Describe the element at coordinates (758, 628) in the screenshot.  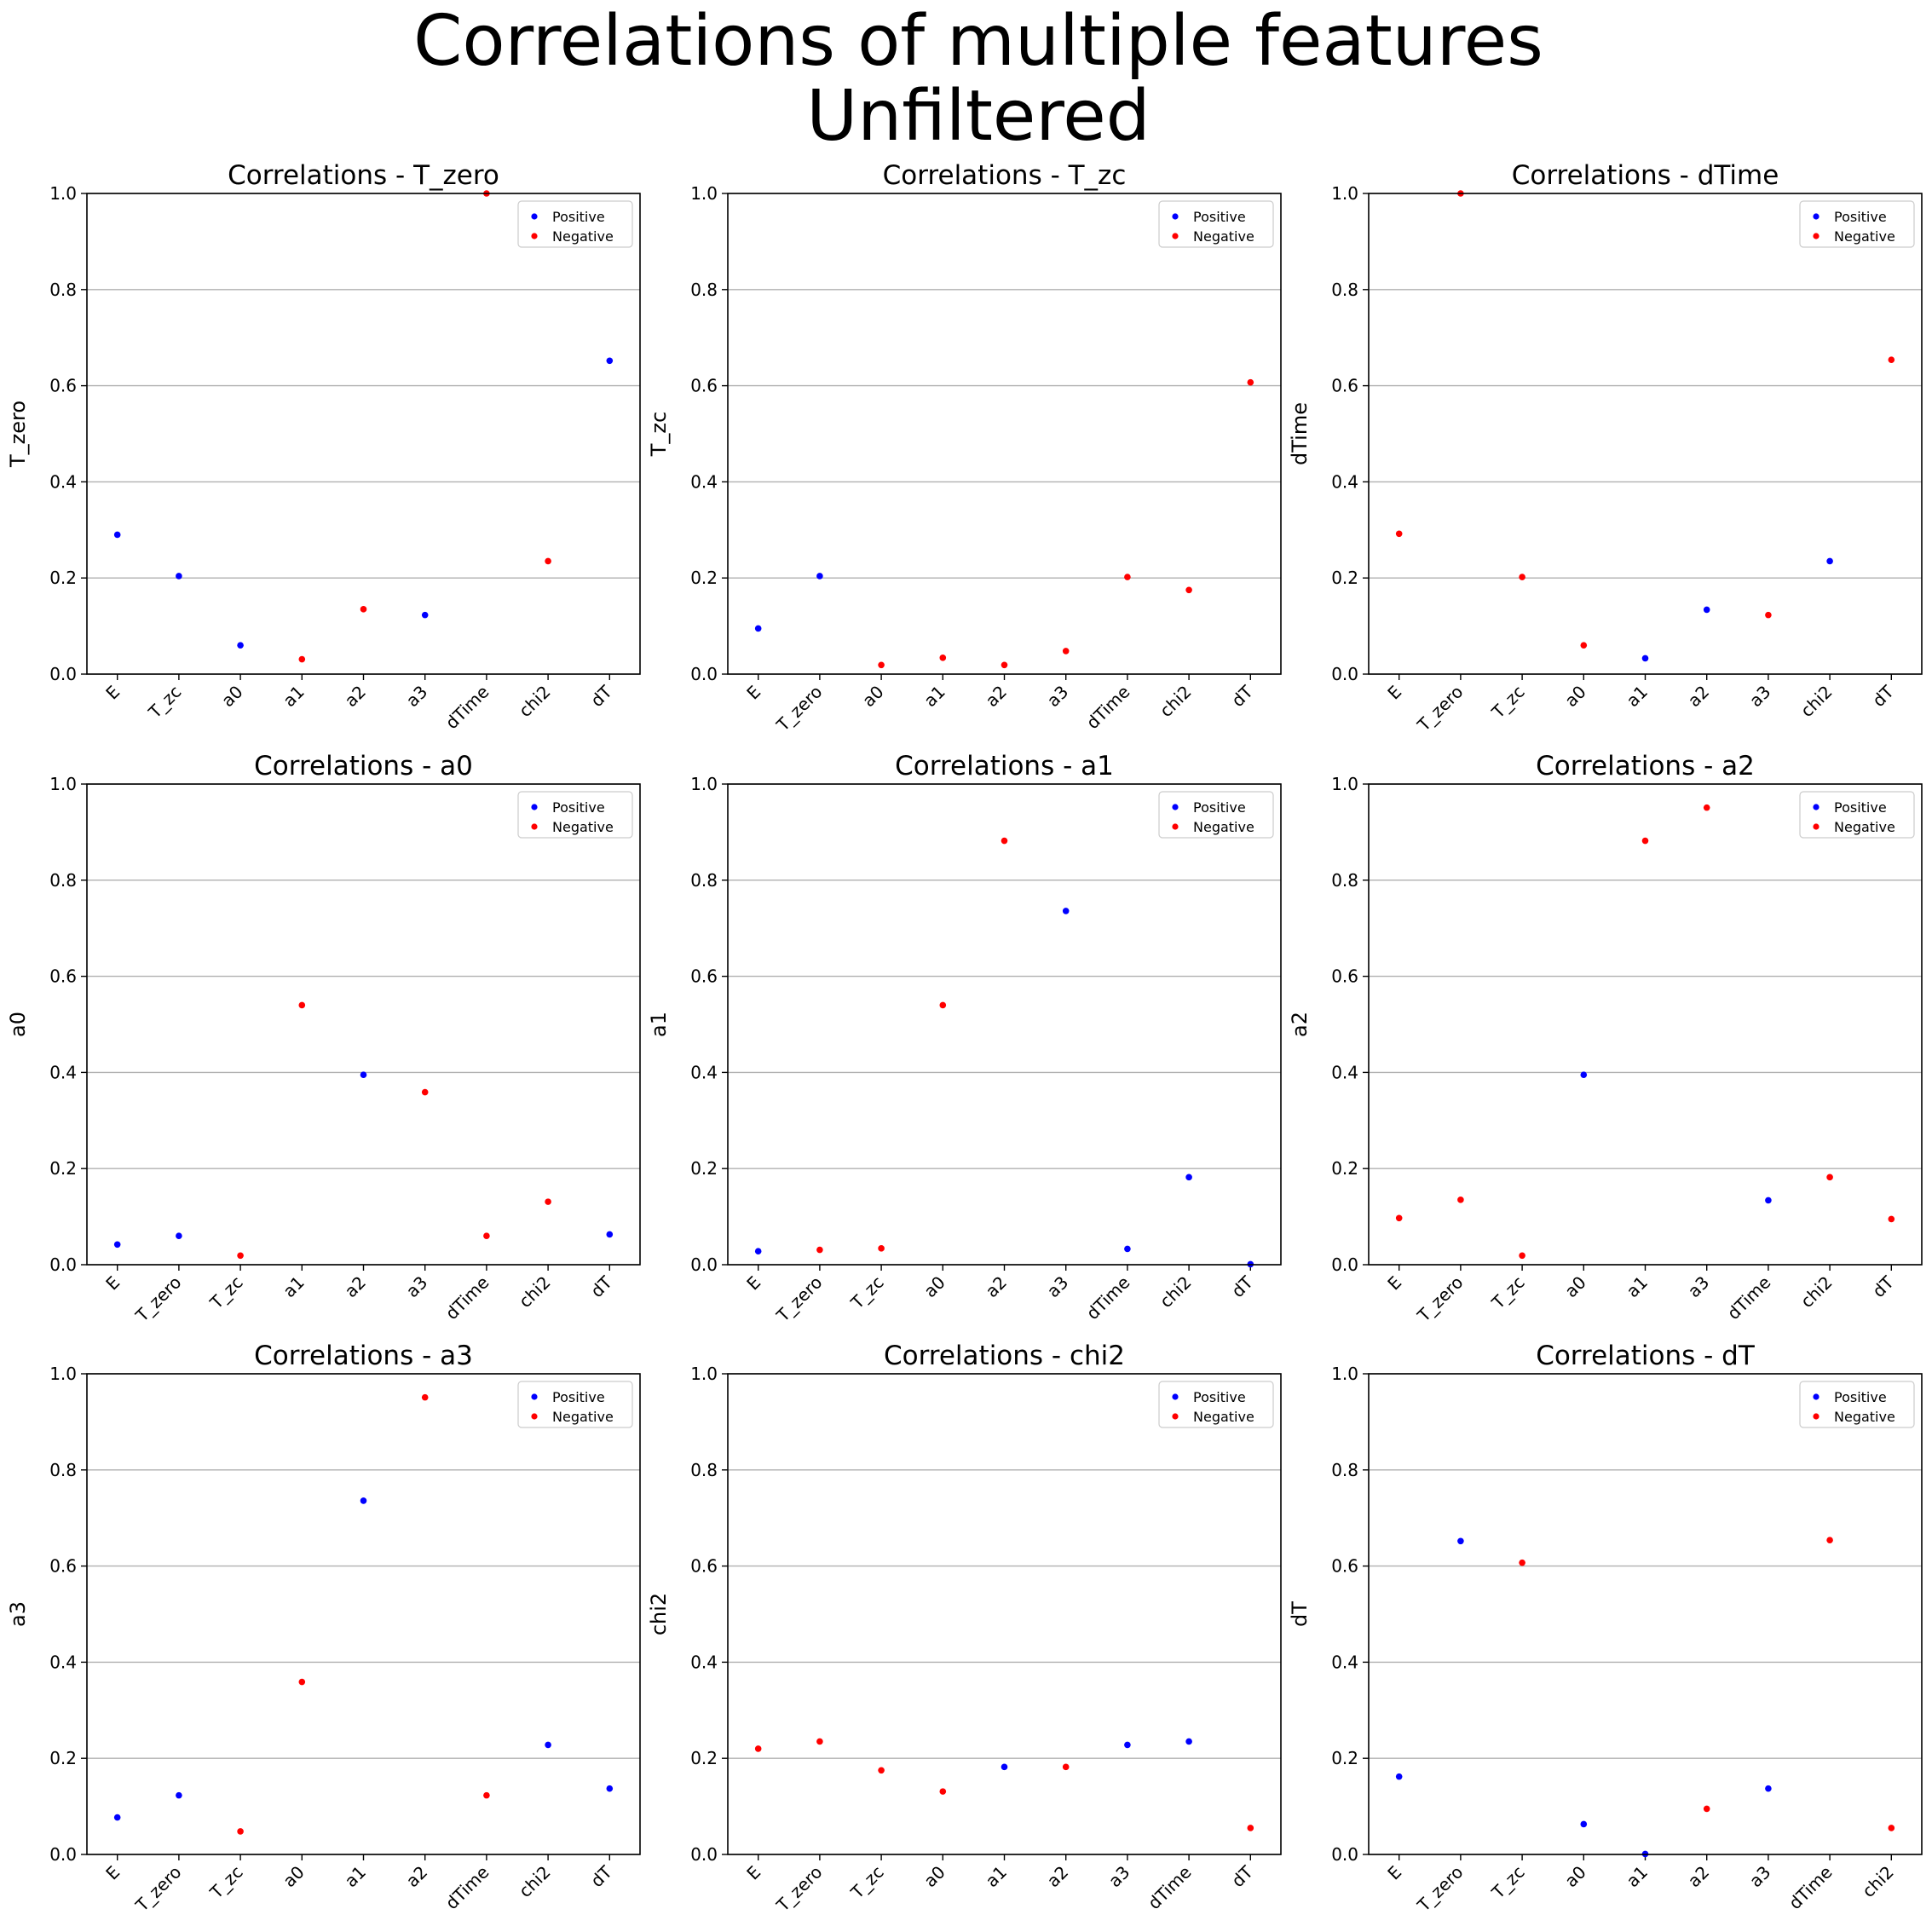
I see `point-E-positive` at that location.